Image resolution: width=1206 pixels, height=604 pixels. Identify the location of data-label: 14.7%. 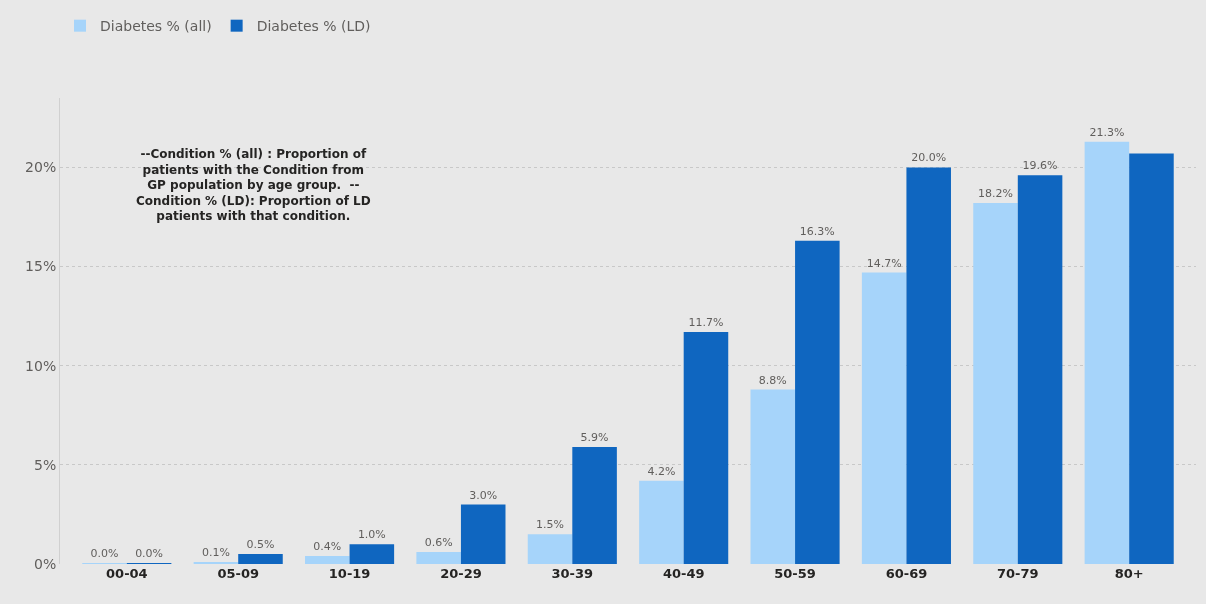
(884, 263).